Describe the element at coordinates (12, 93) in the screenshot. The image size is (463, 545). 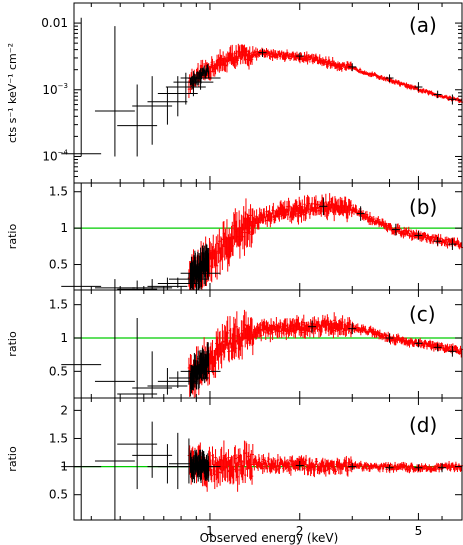
I see `y-axis-label-a: cts s⁻¹ keV⁻¹ cm⁻²` at that location.